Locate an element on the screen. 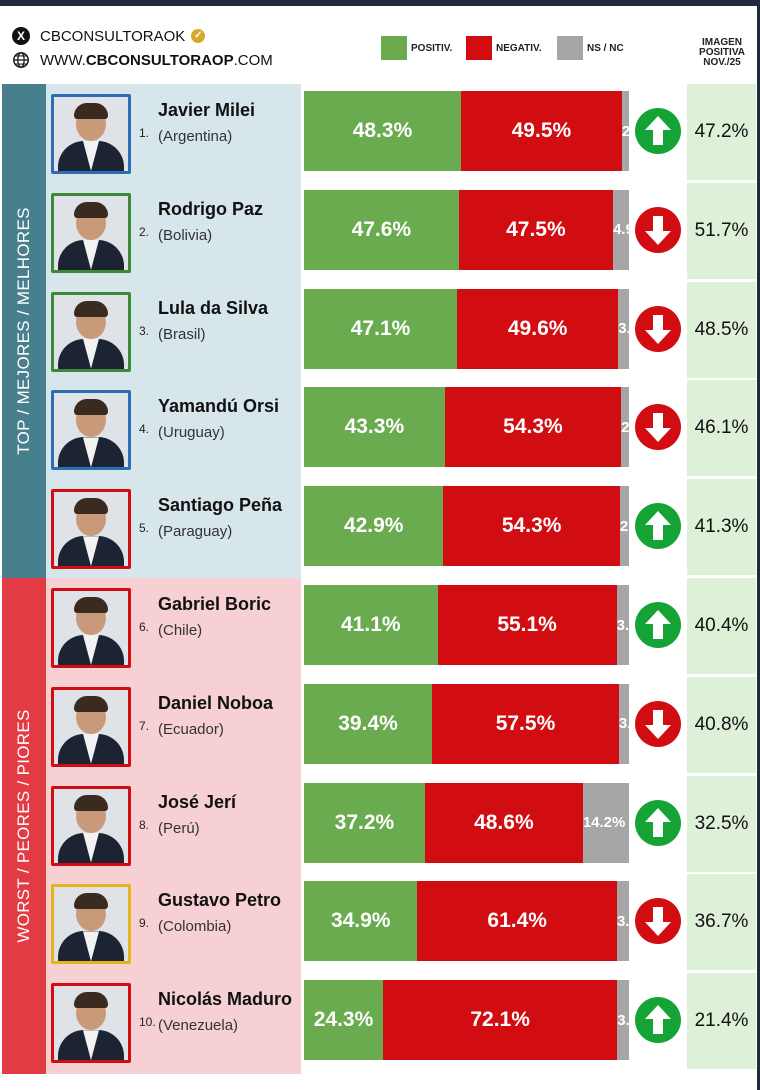 This screenshot has width=760, height=1090. data-label-ns: 2.8 is located at coordinates (624, 526).